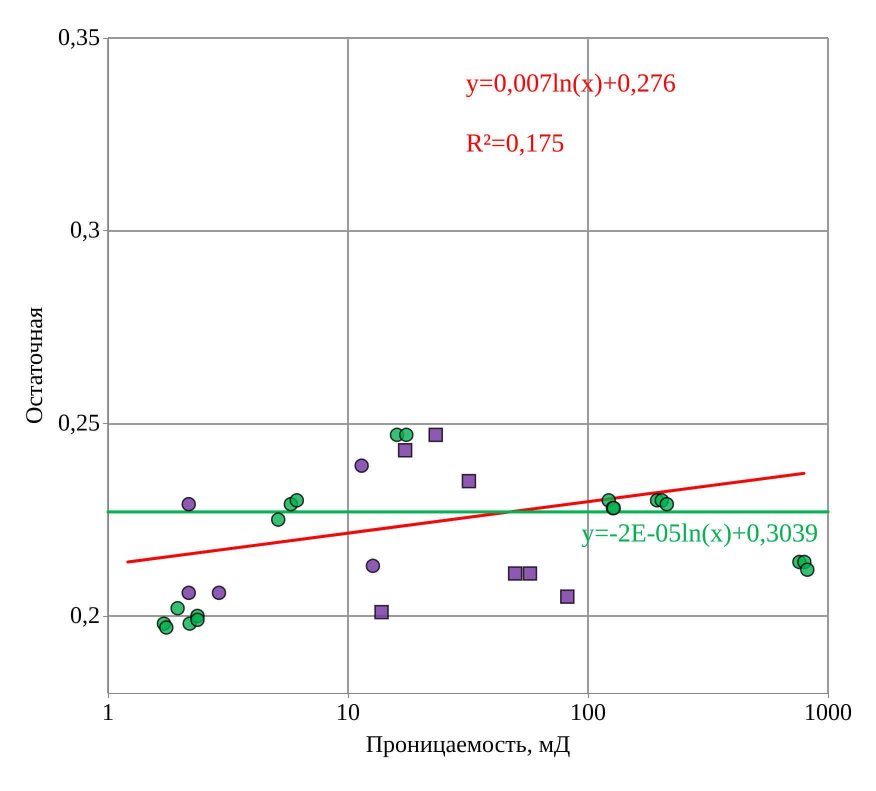  I want to click on text: y=0,007ln(x)+0,276 R²=0,175, so click(571, 113).